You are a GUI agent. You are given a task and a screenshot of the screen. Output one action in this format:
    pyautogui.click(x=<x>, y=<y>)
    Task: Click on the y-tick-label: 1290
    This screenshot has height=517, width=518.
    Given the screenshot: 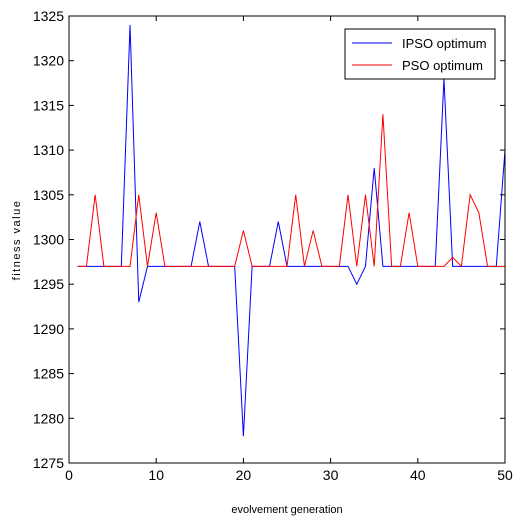 What is the action you would take?
    pyautogui.click(x=48, y=329)
    